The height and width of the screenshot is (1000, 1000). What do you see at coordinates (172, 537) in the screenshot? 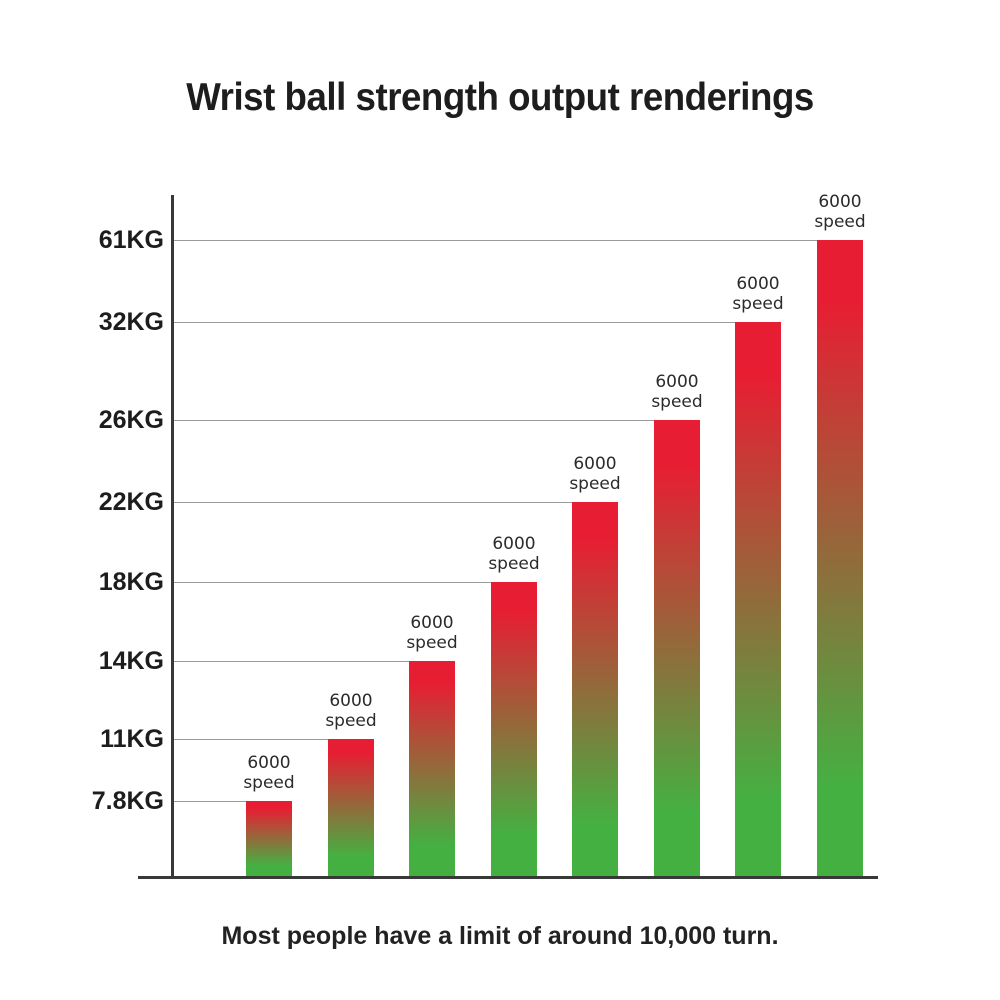
I see `y-axis-line` at bounding box center [172, 537].